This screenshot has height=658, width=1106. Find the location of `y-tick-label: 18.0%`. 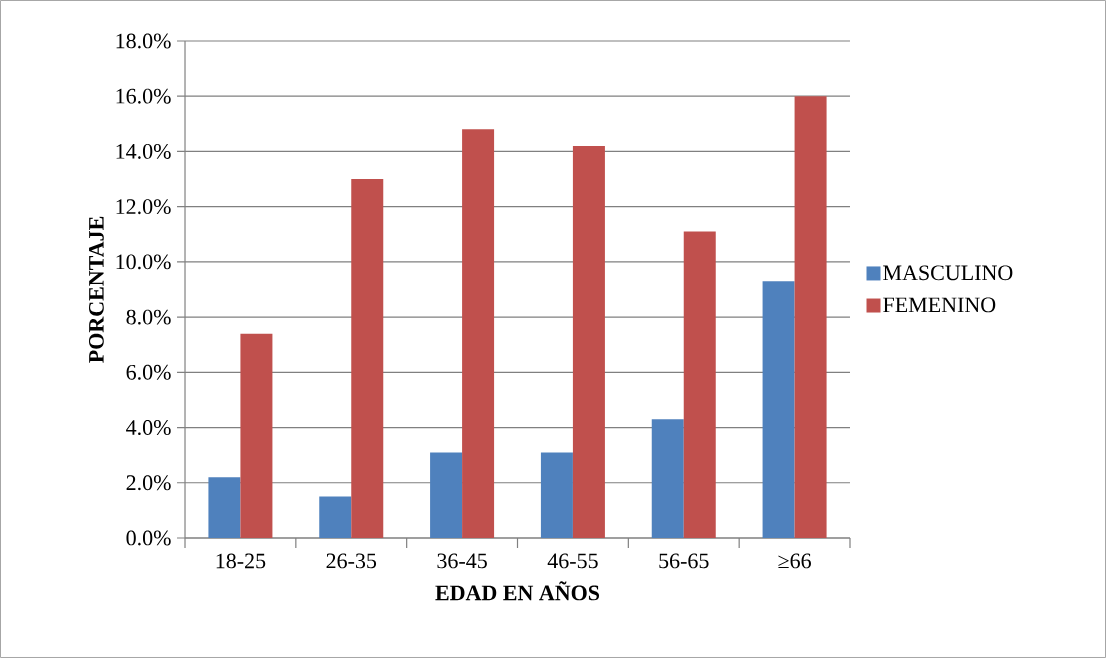

y-tick-label: 18.0% is located at coordinates (143, 41).